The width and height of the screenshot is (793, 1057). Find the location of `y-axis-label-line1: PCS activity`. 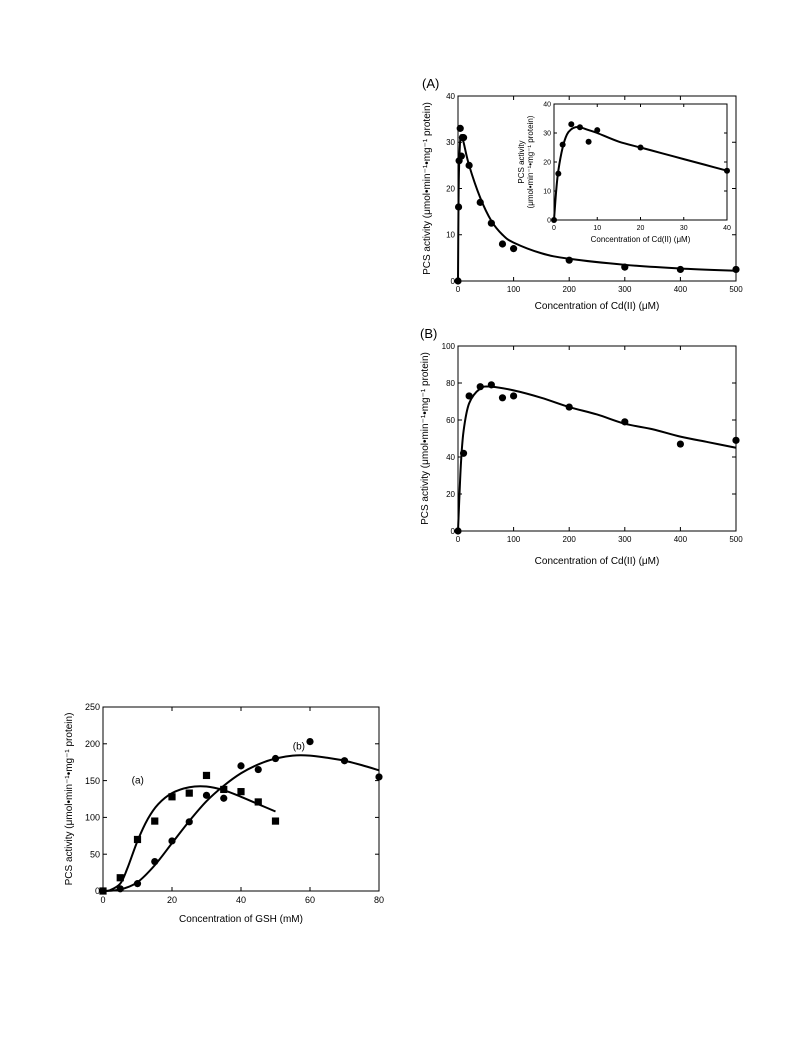

y-axis-label-line1: PCS activity is located at coordinates (521, 161).